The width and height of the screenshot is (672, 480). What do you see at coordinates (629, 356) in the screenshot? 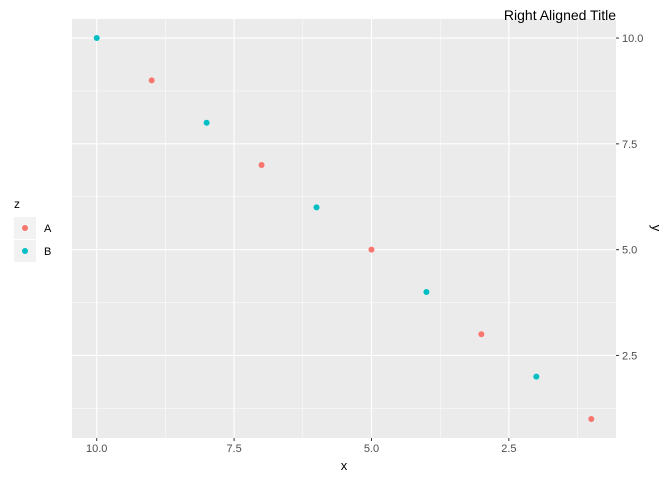
I see `y-tick-label: 2.5` at bounding box center [629, 356].